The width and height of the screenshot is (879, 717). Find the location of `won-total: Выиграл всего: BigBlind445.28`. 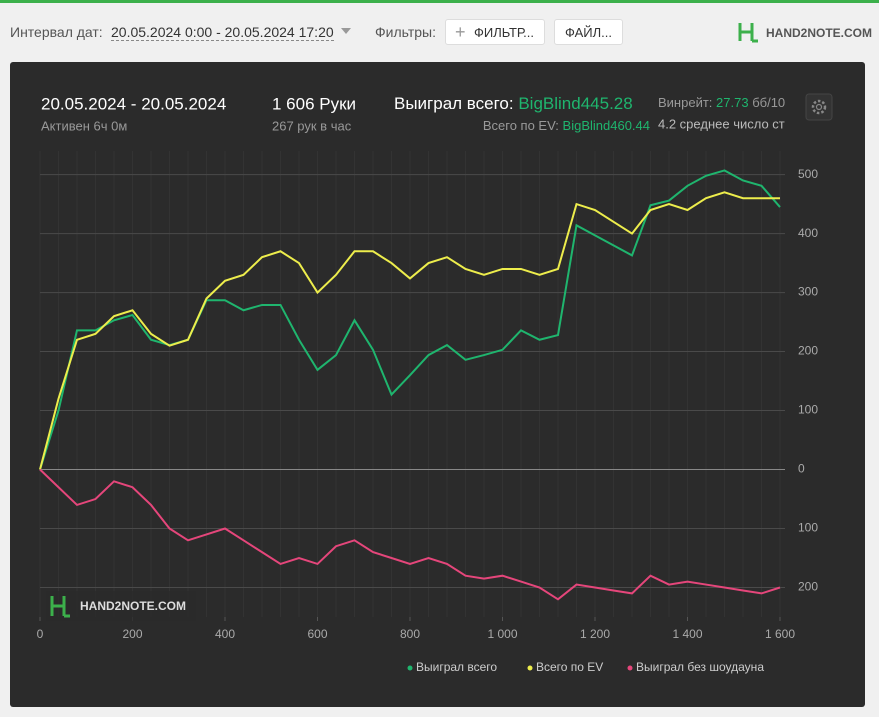

won-total: Выиграл всего: BigBlind445.28 is located at coordinates (513, 103).